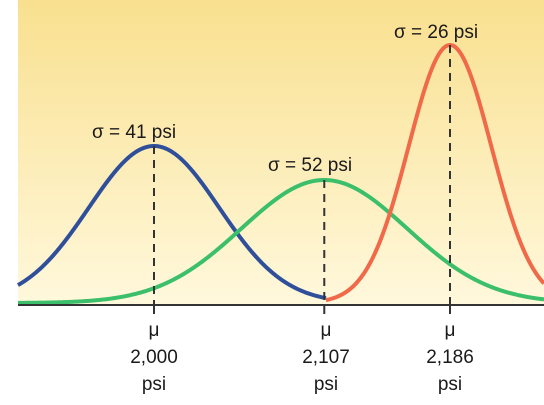 The height and width of the screenshot is (405, 544). What do you see at coordinates (450, 357) in the screenshot?
I see `tick-value-3: 2,186` at bounding box center [450, 357].